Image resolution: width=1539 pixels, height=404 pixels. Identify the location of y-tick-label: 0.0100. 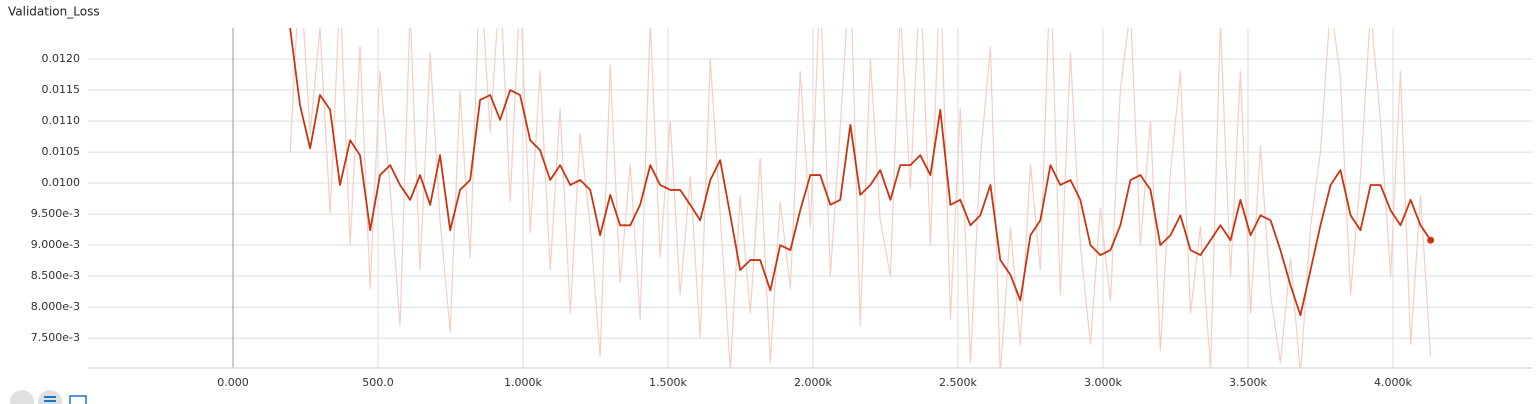
(61, 182).